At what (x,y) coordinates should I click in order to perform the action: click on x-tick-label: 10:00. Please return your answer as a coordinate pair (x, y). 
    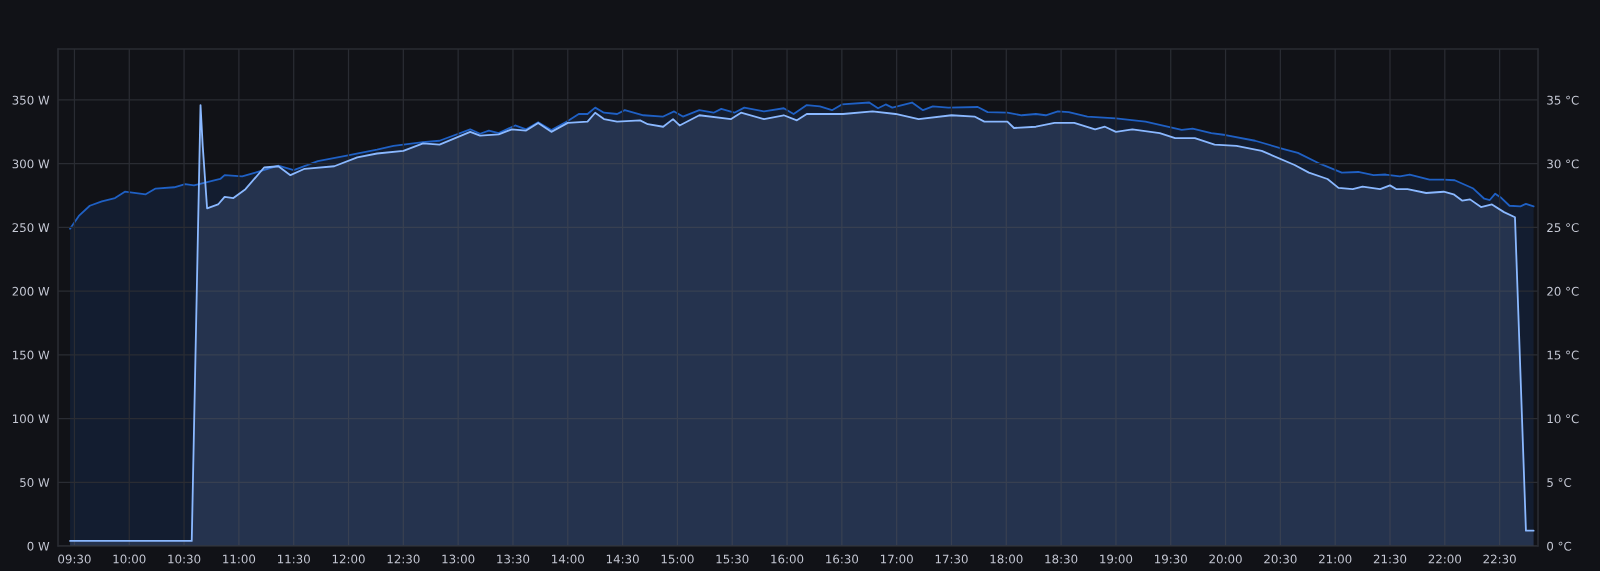
    Looking at the image, I should click on (129, 559).